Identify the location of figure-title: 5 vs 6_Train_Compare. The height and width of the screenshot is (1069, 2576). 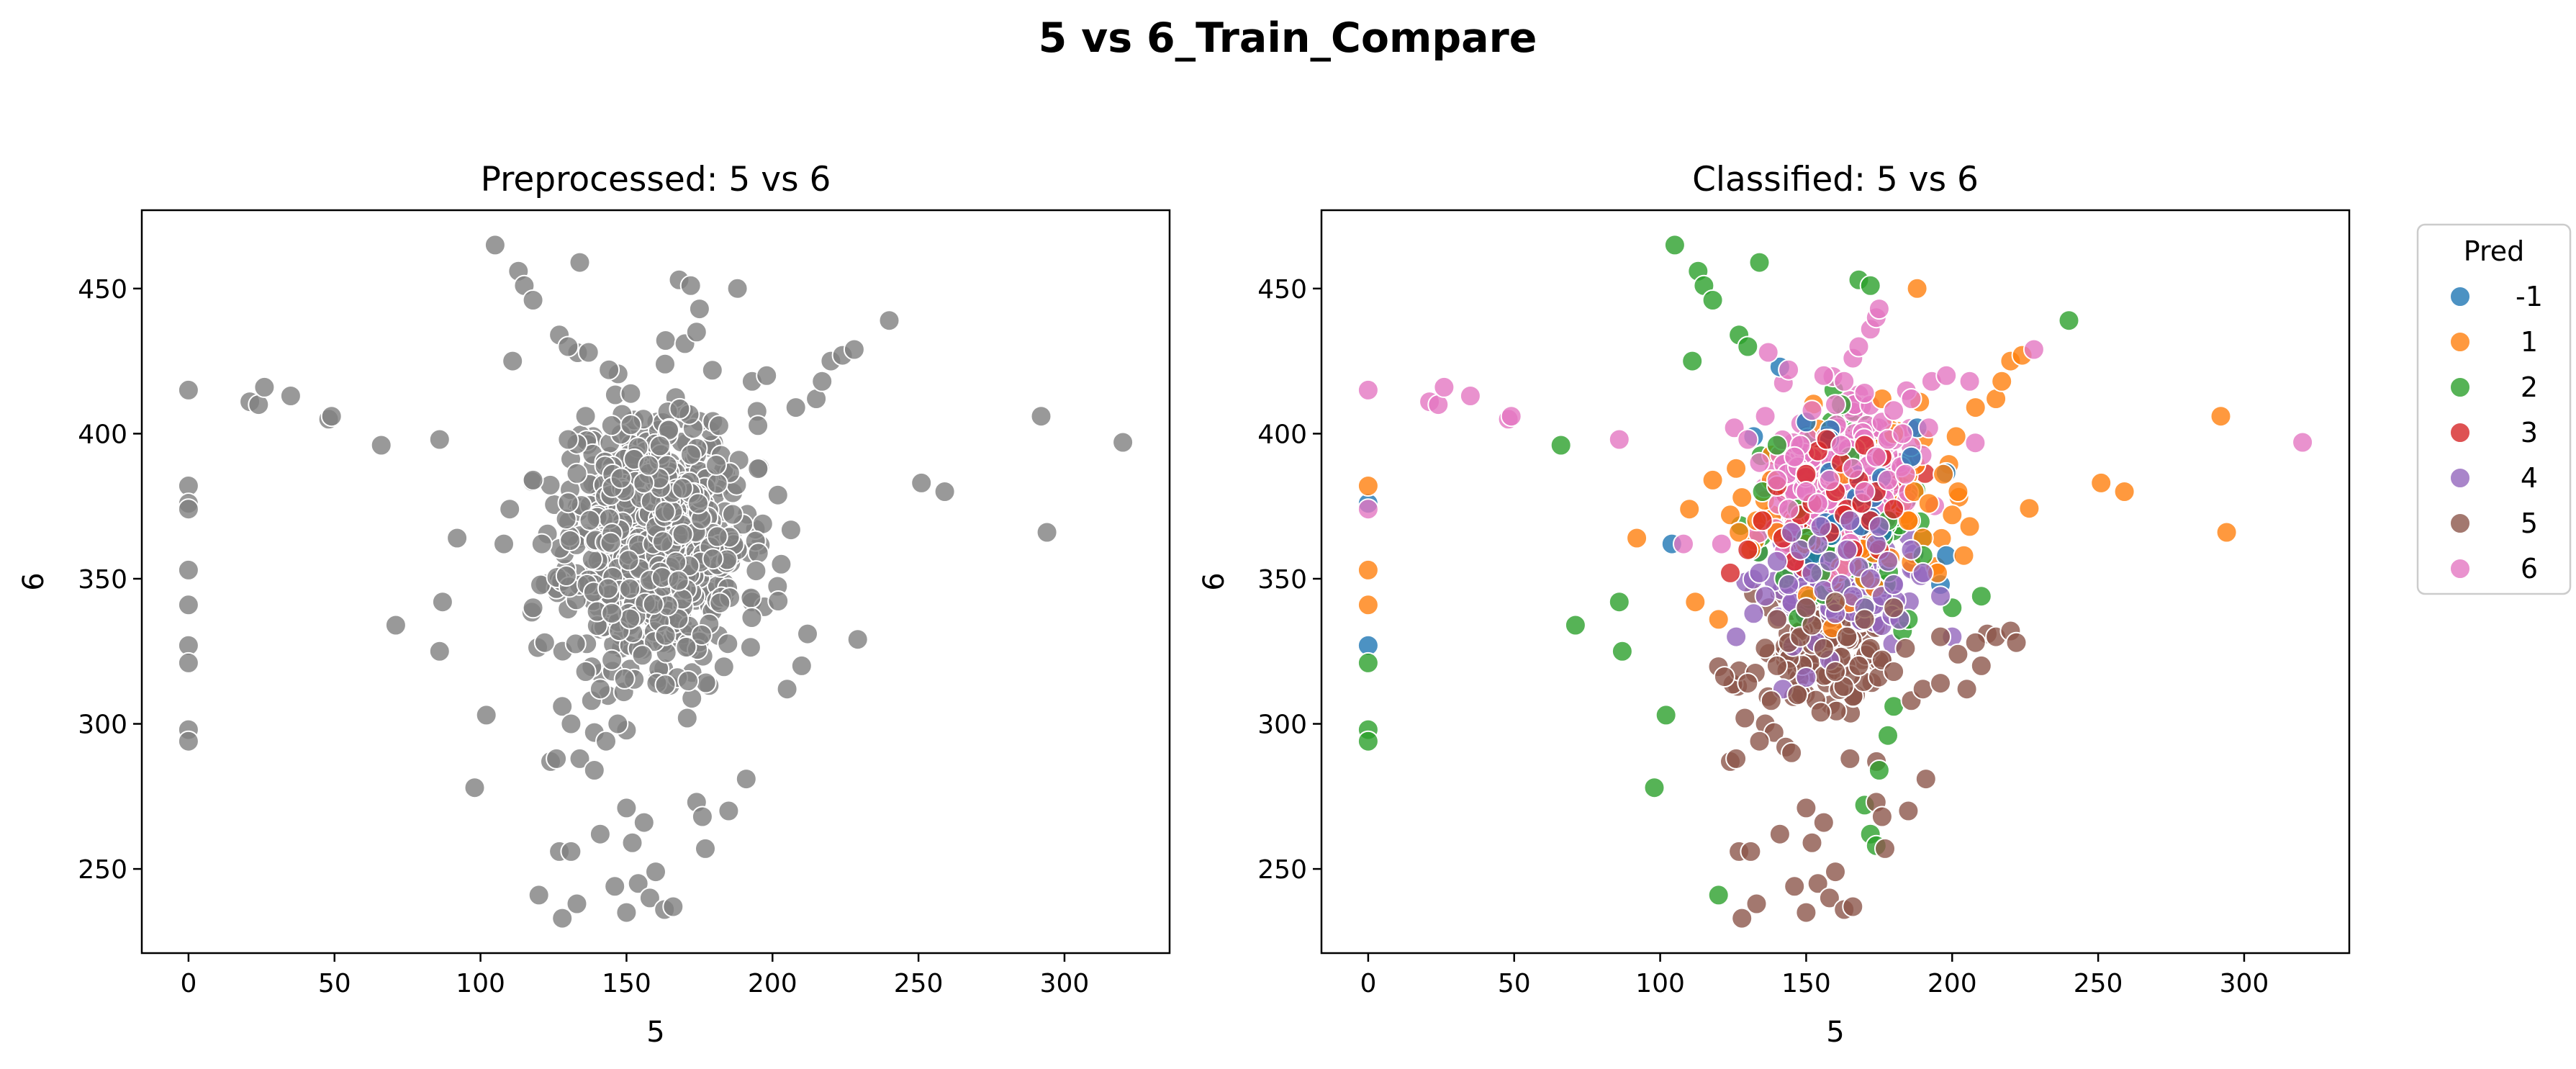
(1288, 38).